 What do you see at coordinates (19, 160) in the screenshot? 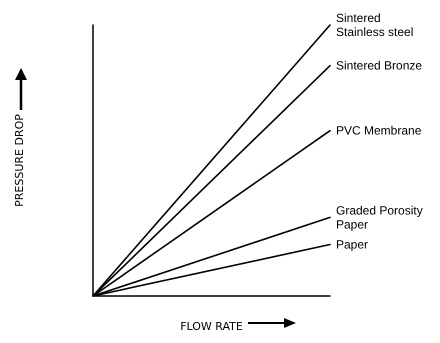
I see `y-axis-title: PRESSURE DROP` at bounding box center [19, 160].